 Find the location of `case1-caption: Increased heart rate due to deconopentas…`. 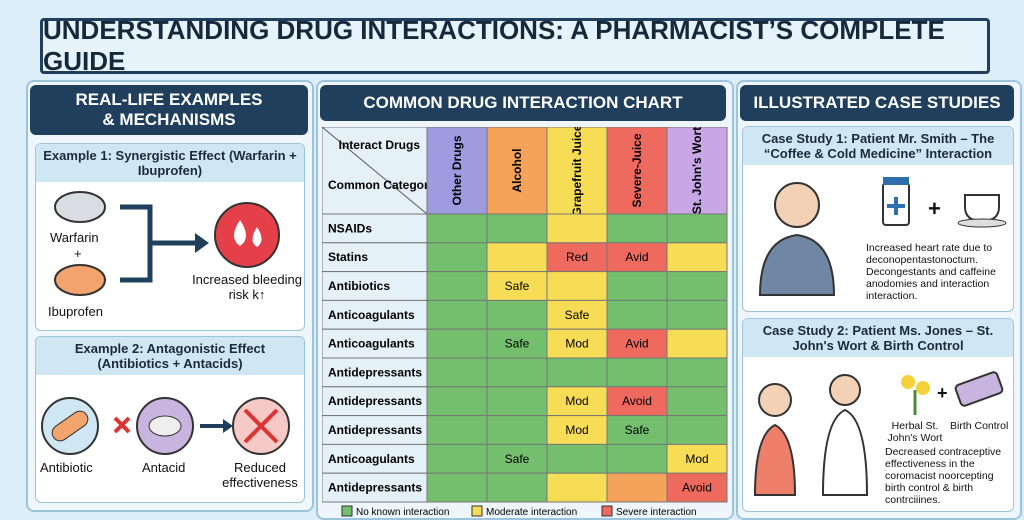

case1-caption: Increased heart rate due to deconopentas… is located at coordinates (931, 272).